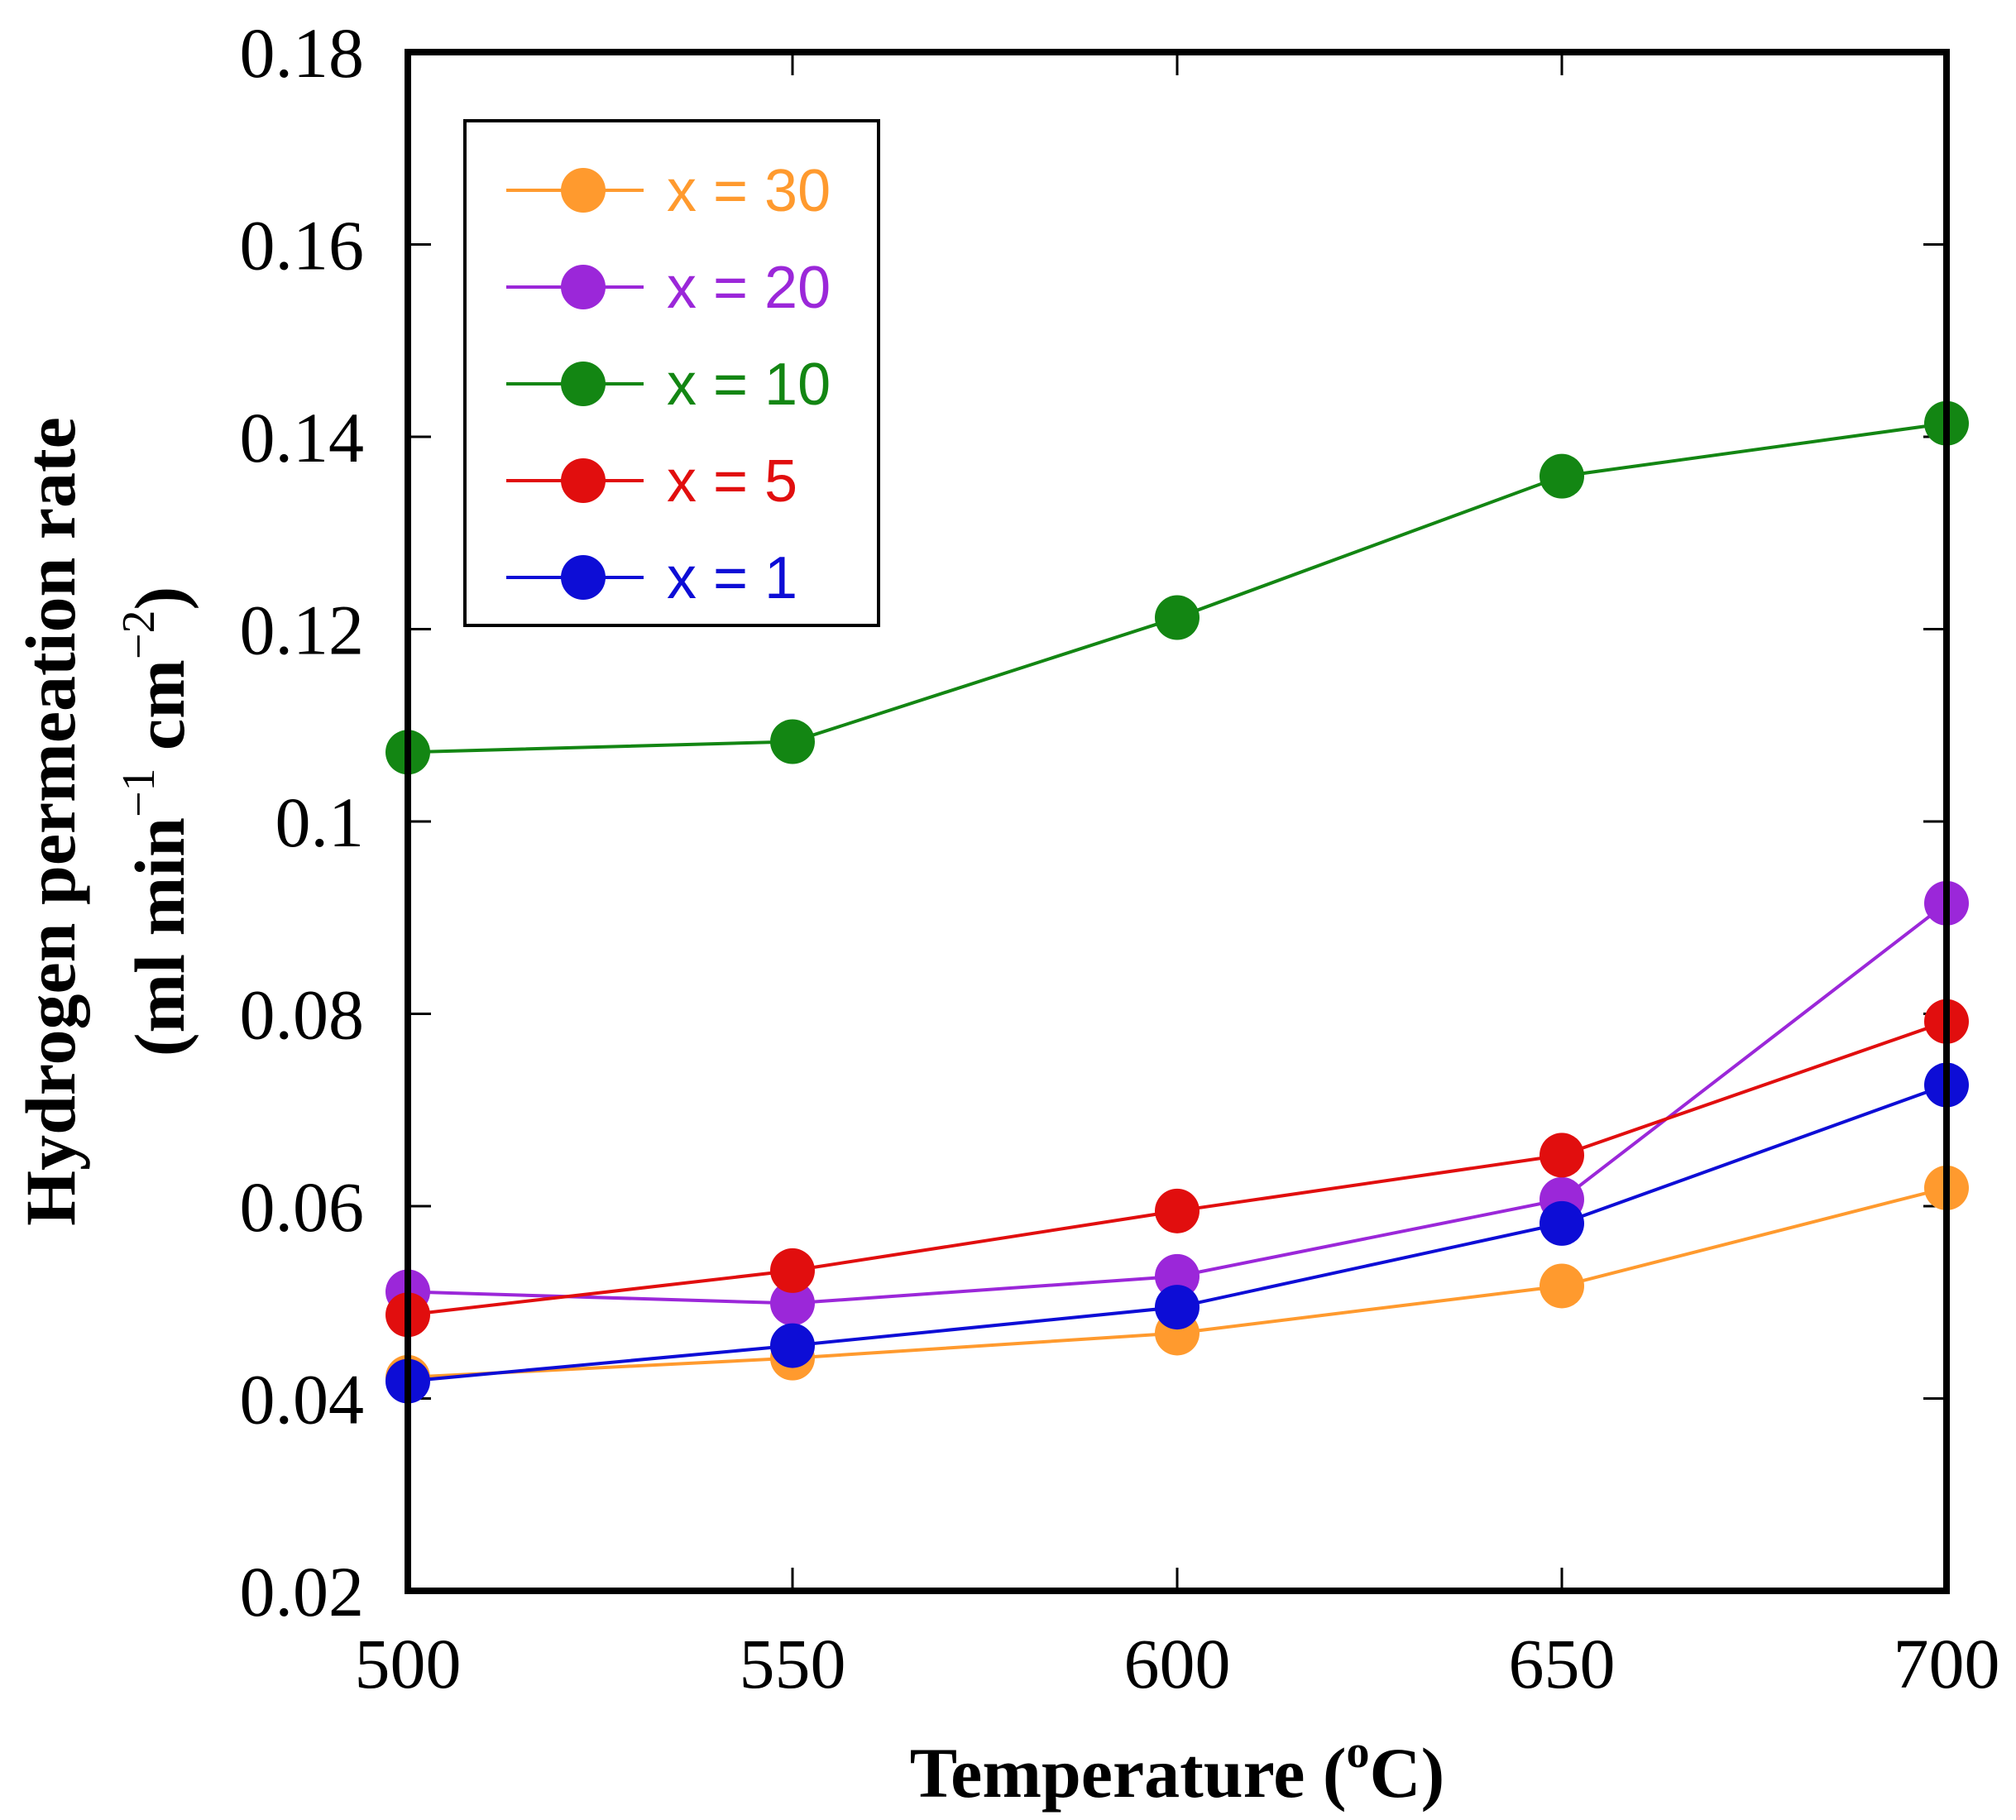 The image size is (2016, 1820). I want to click on y-tick-label: 0.06, so click(302, 1207).